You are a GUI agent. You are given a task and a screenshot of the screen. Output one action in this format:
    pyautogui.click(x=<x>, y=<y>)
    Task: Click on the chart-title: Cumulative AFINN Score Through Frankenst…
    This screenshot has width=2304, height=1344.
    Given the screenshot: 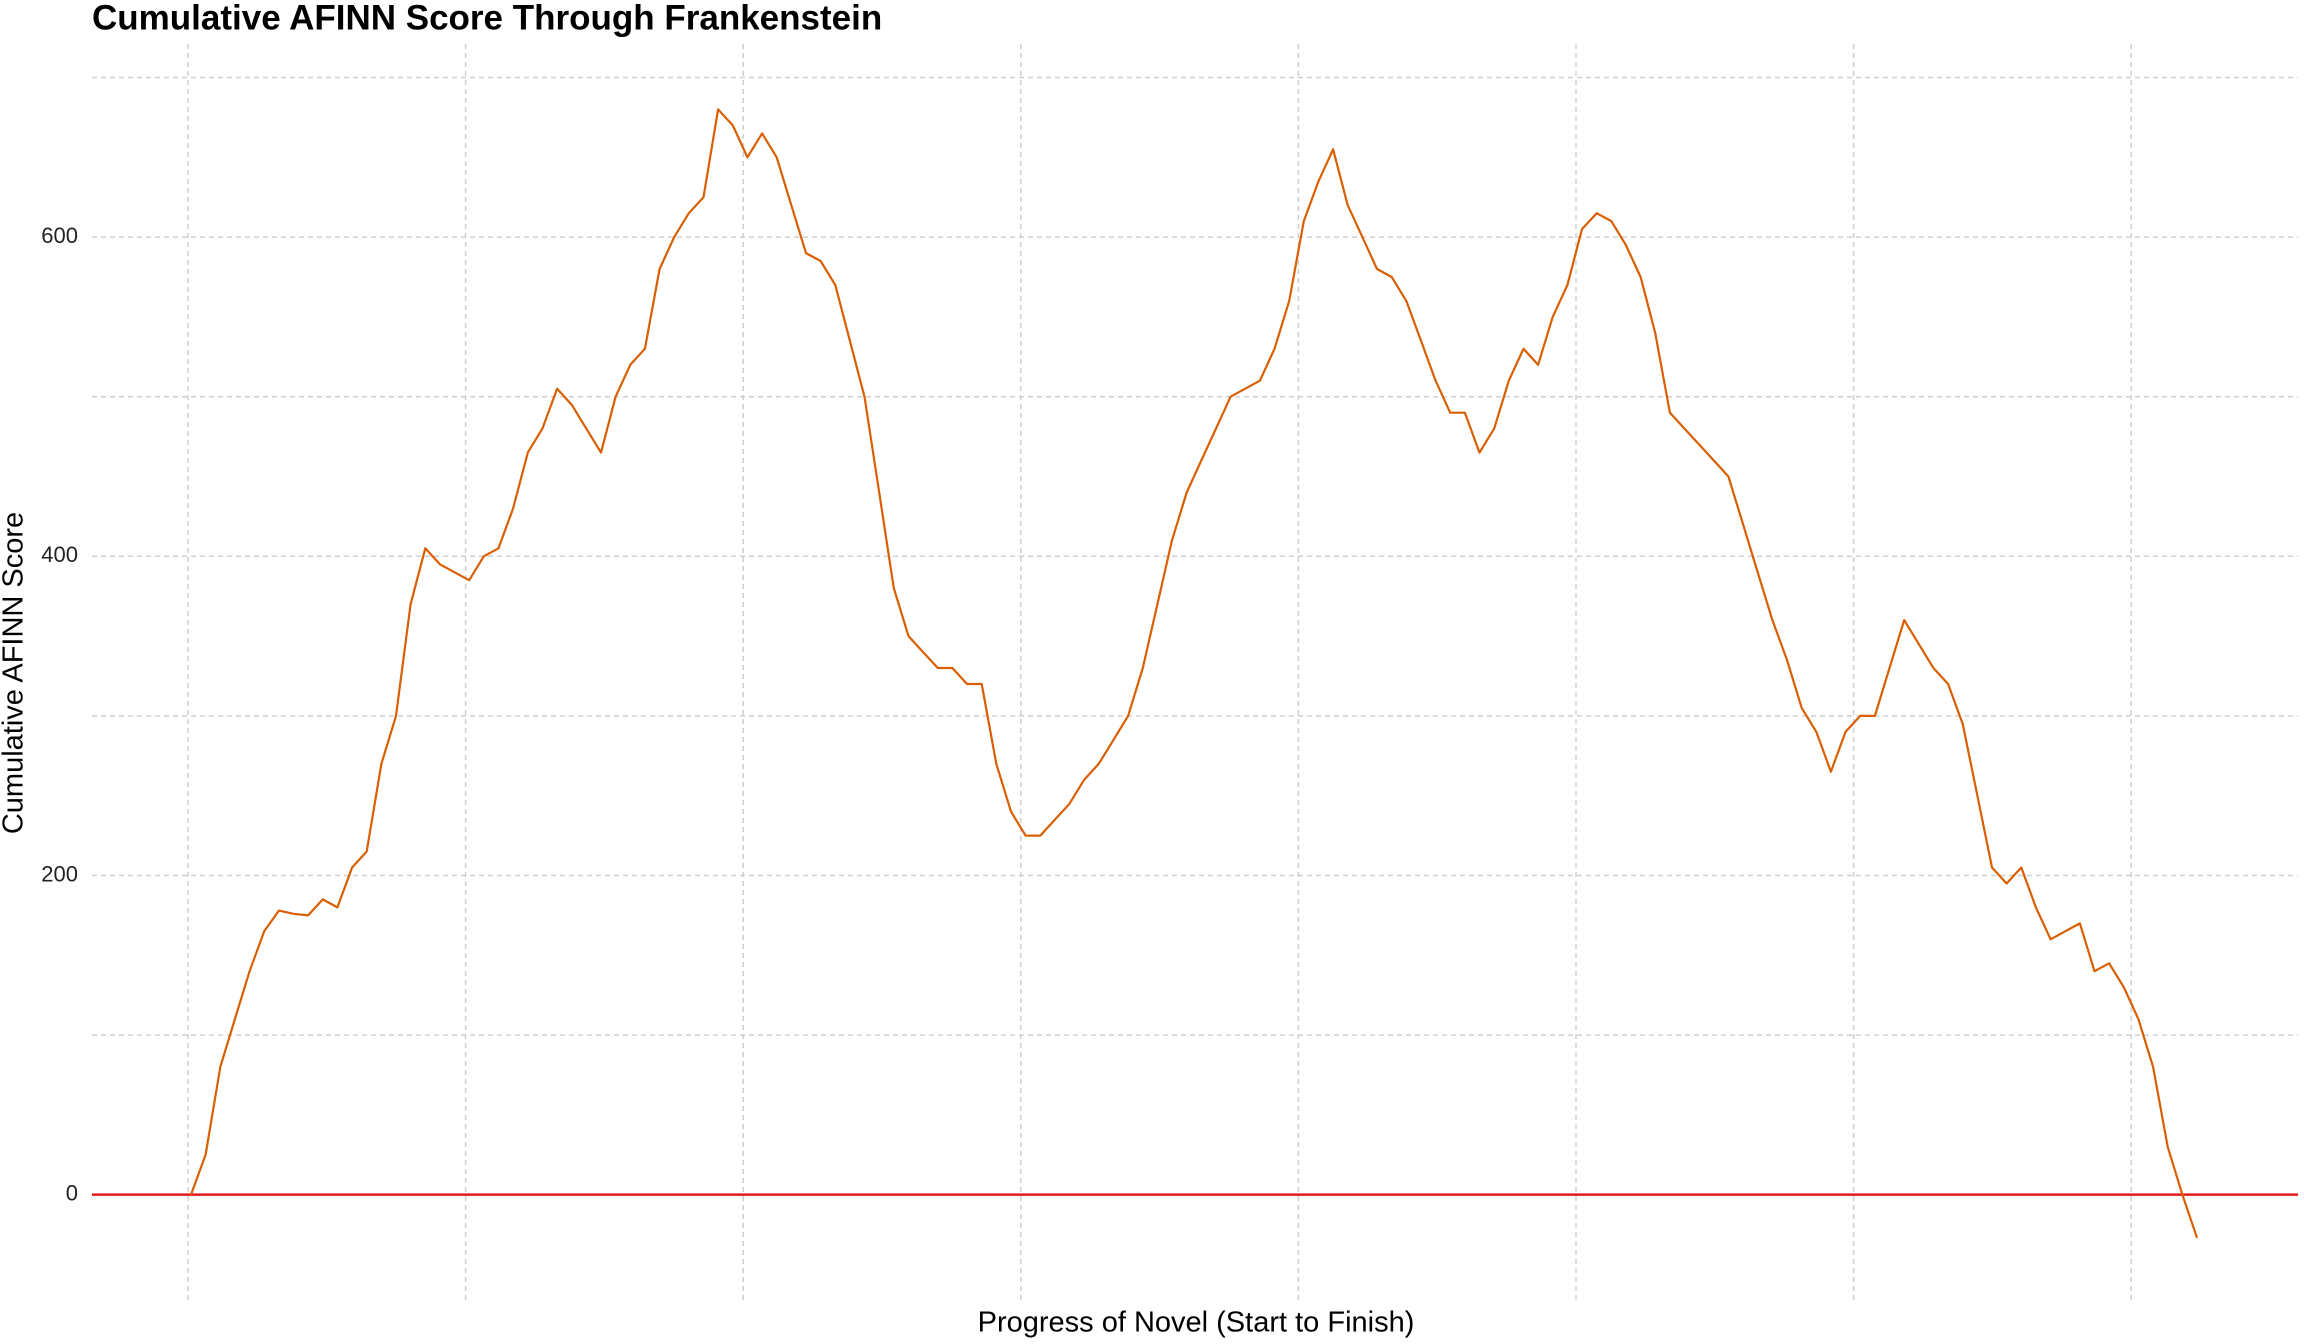 What is the action you would take?
    pyautogui.click(x=487, y=18)
    